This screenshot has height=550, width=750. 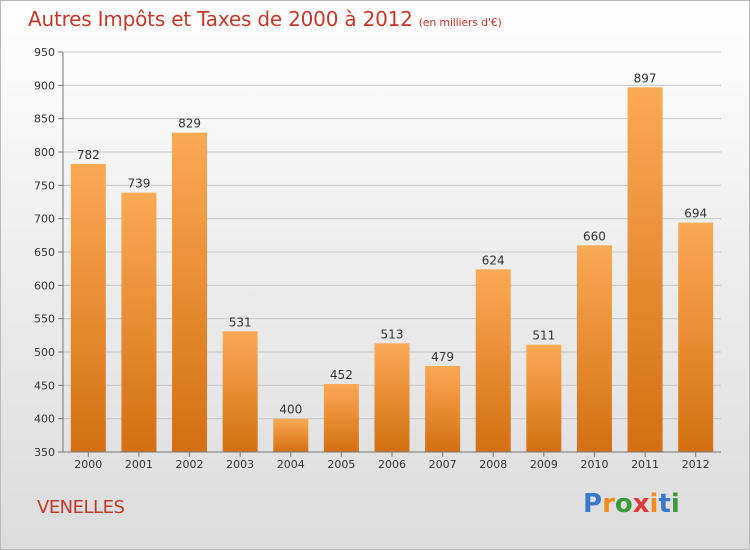 I want to click on logo-letter: x, so click(x=641, y=504).